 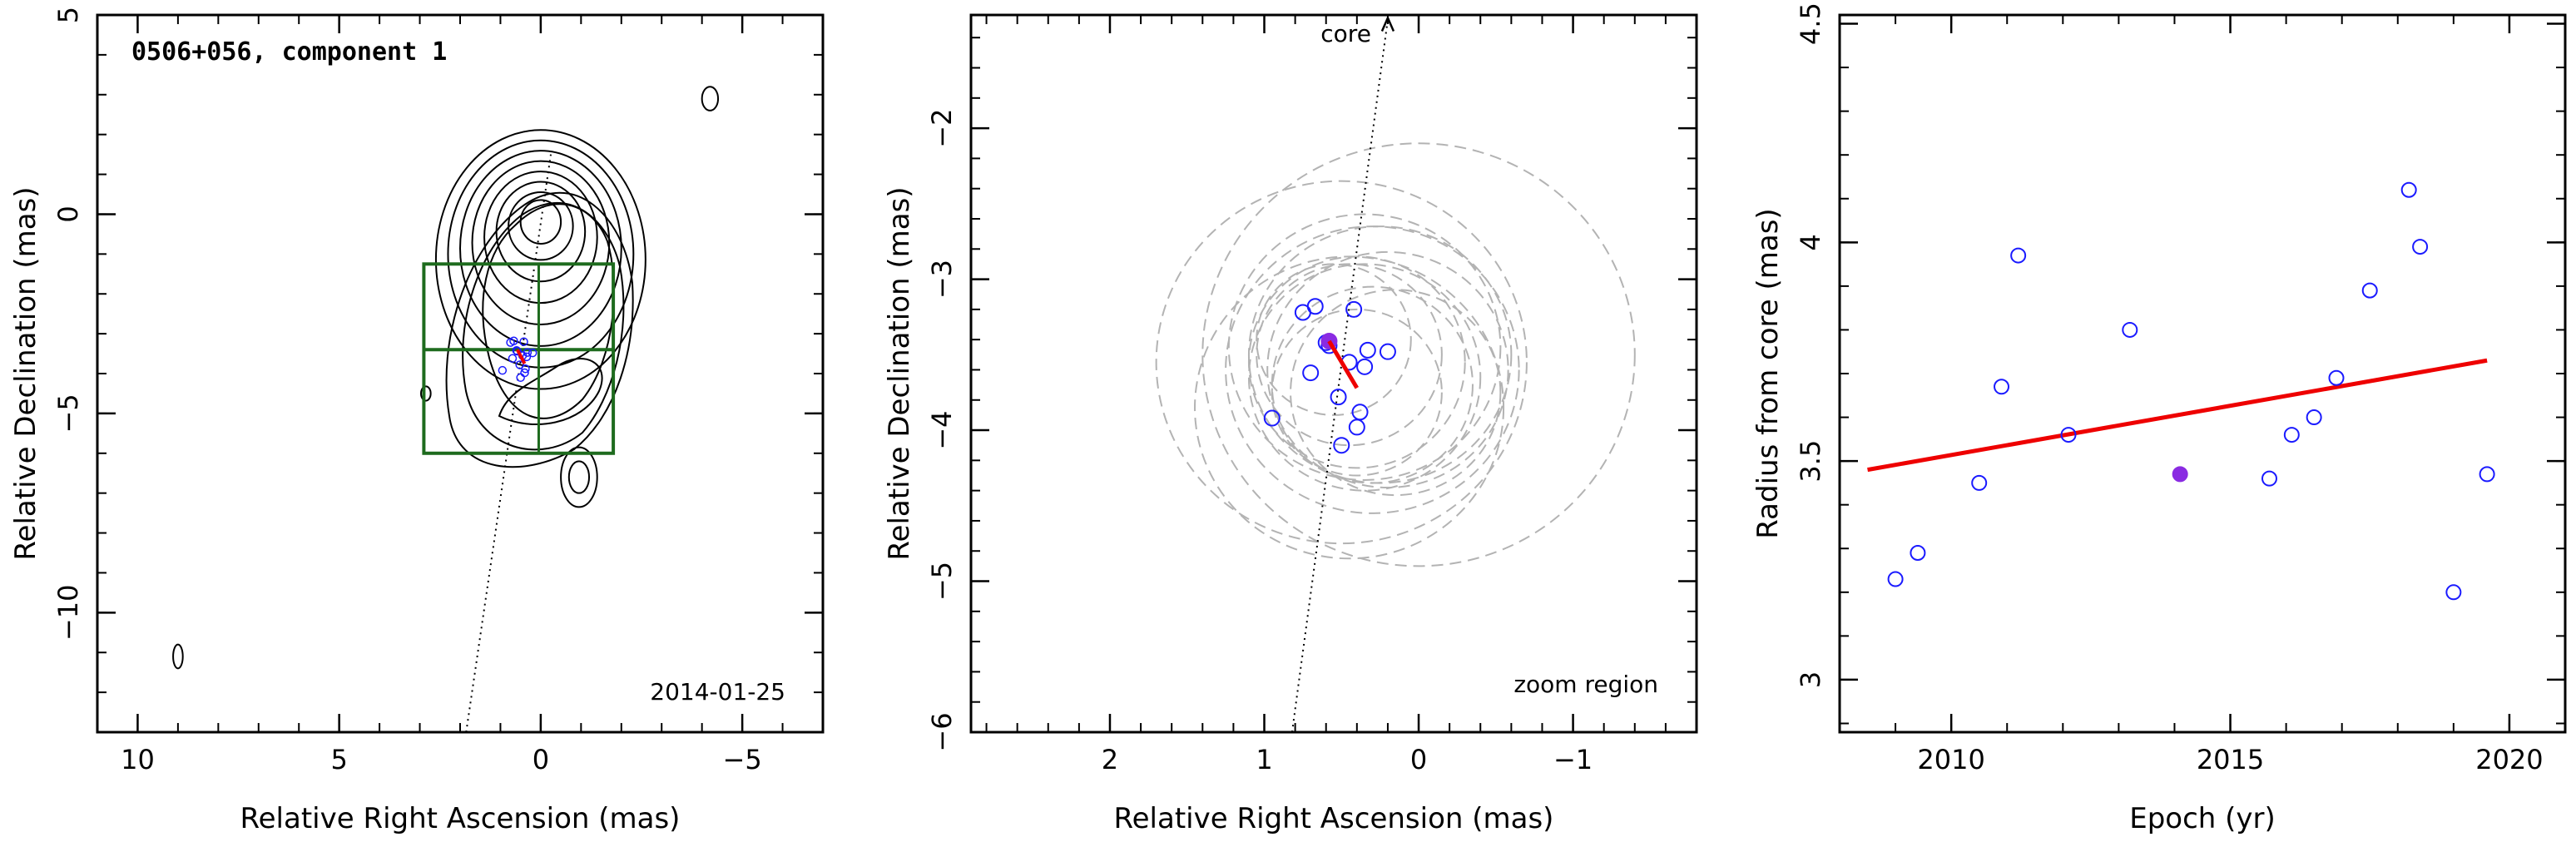 I want to click on motion-vector, so click(x=1343, y=364).